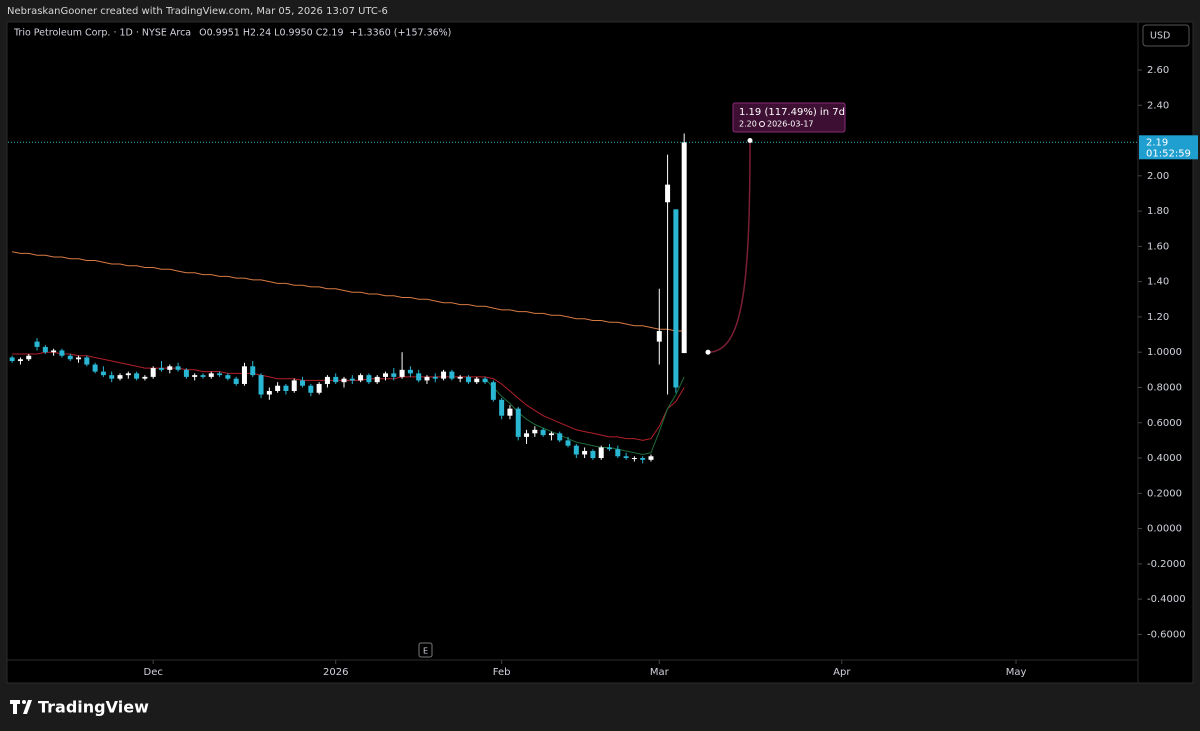 This screenshot has width=1200, height=731. I want to click on y-tick-label: 1.40, so click(1158, 282).